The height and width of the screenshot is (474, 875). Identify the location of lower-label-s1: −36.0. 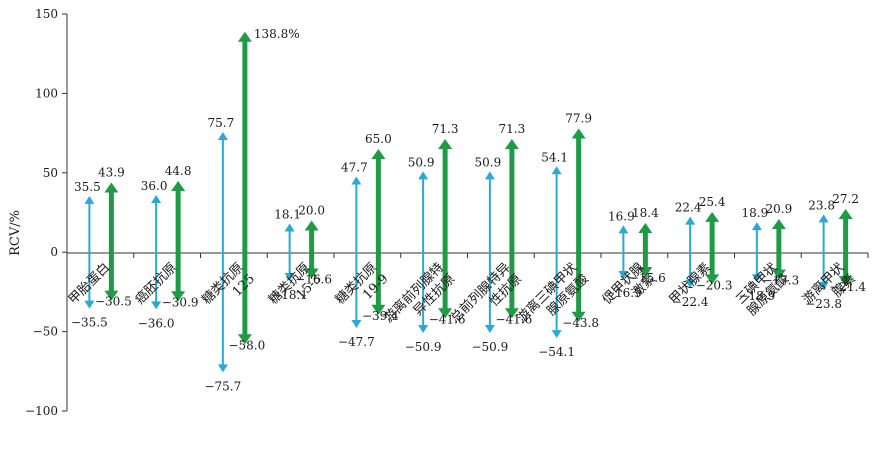
(156, 323).